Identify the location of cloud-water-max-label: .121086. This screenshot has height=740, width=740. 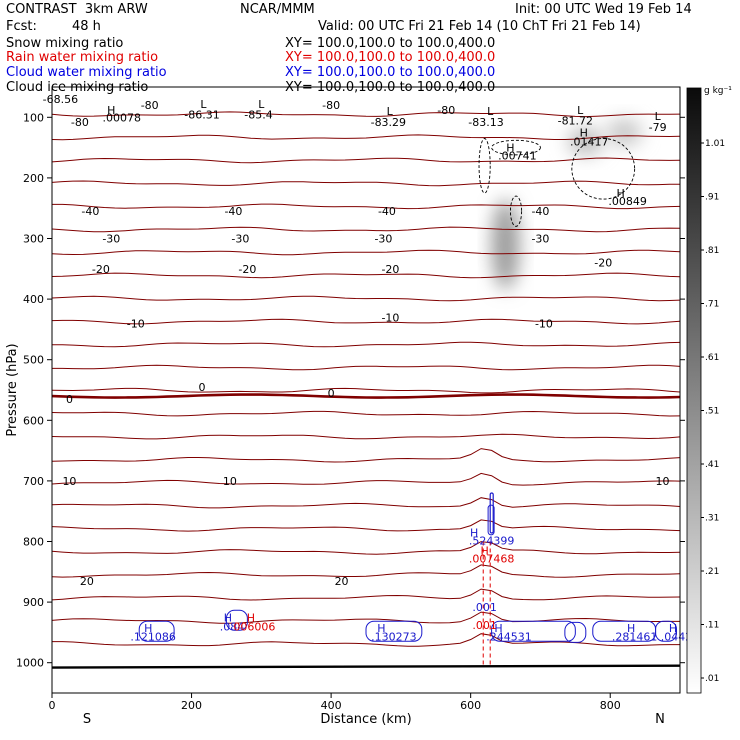
(153, 637).